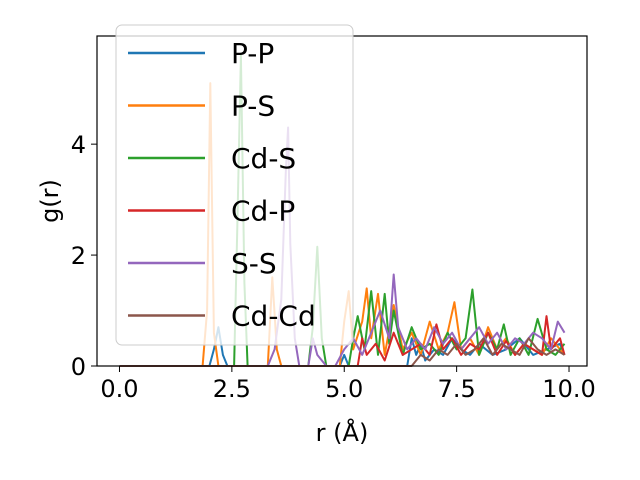  I want to click on x-tick-label: 0.0, so click(119, 389).